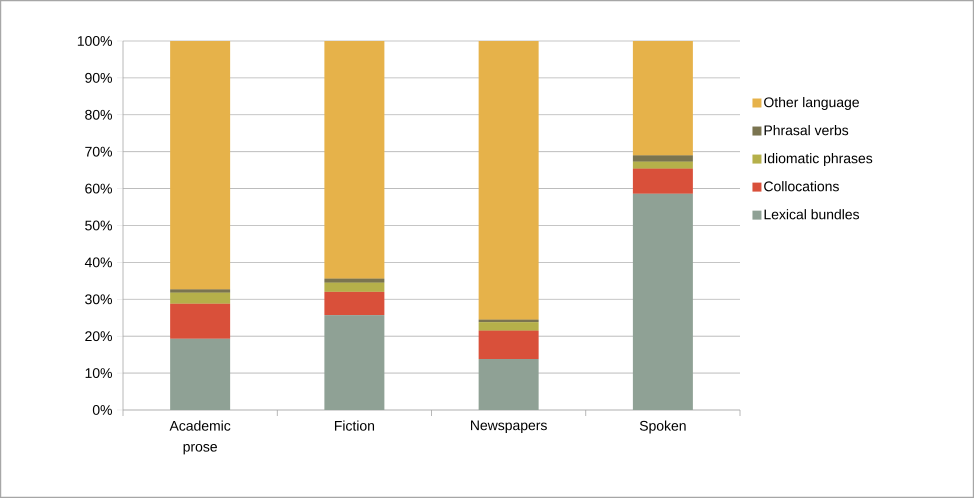 The width and height of the screenshot is (974, 498). I want to click on y-tick-label: 10%, so click(99, 373).